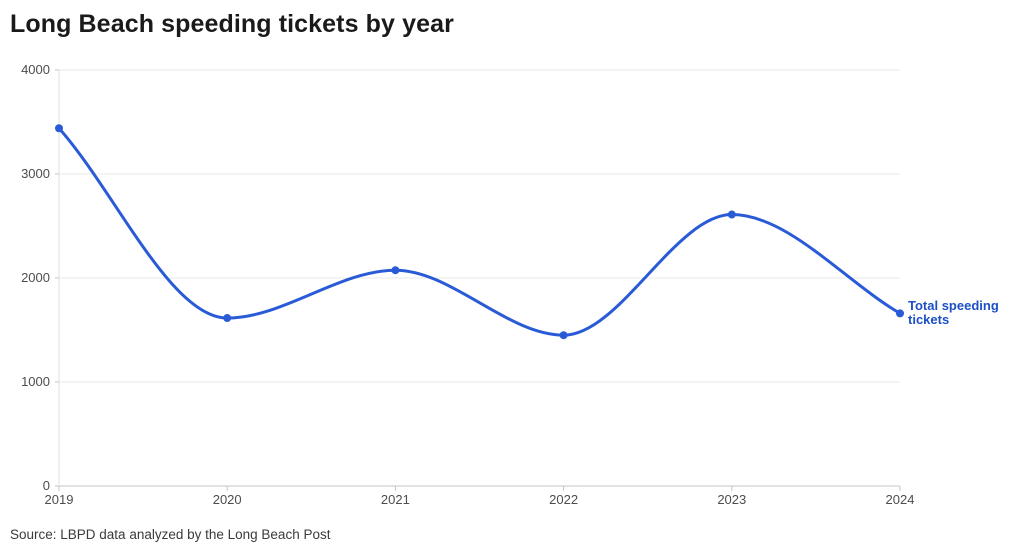 Image resolution: width=1020 pixels, height=555 pixels. Describe the element at coordinates (46, 485) in the screenshot. I see `y-tick-label: 0` at that location.